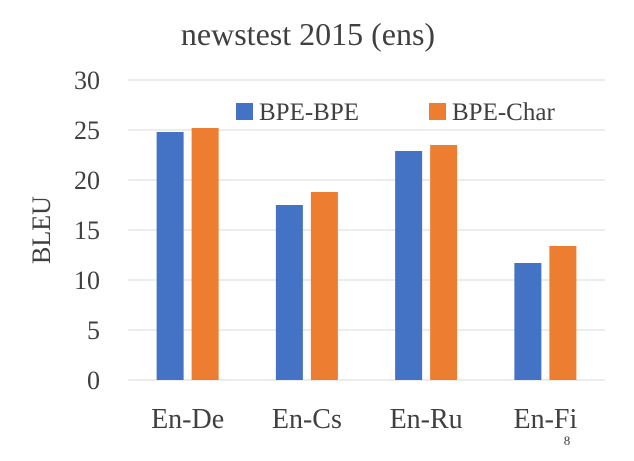  Describe the element at coordinates (437, 111) in the screenshot. I see `legend-swatch-bpe-char` at that location.